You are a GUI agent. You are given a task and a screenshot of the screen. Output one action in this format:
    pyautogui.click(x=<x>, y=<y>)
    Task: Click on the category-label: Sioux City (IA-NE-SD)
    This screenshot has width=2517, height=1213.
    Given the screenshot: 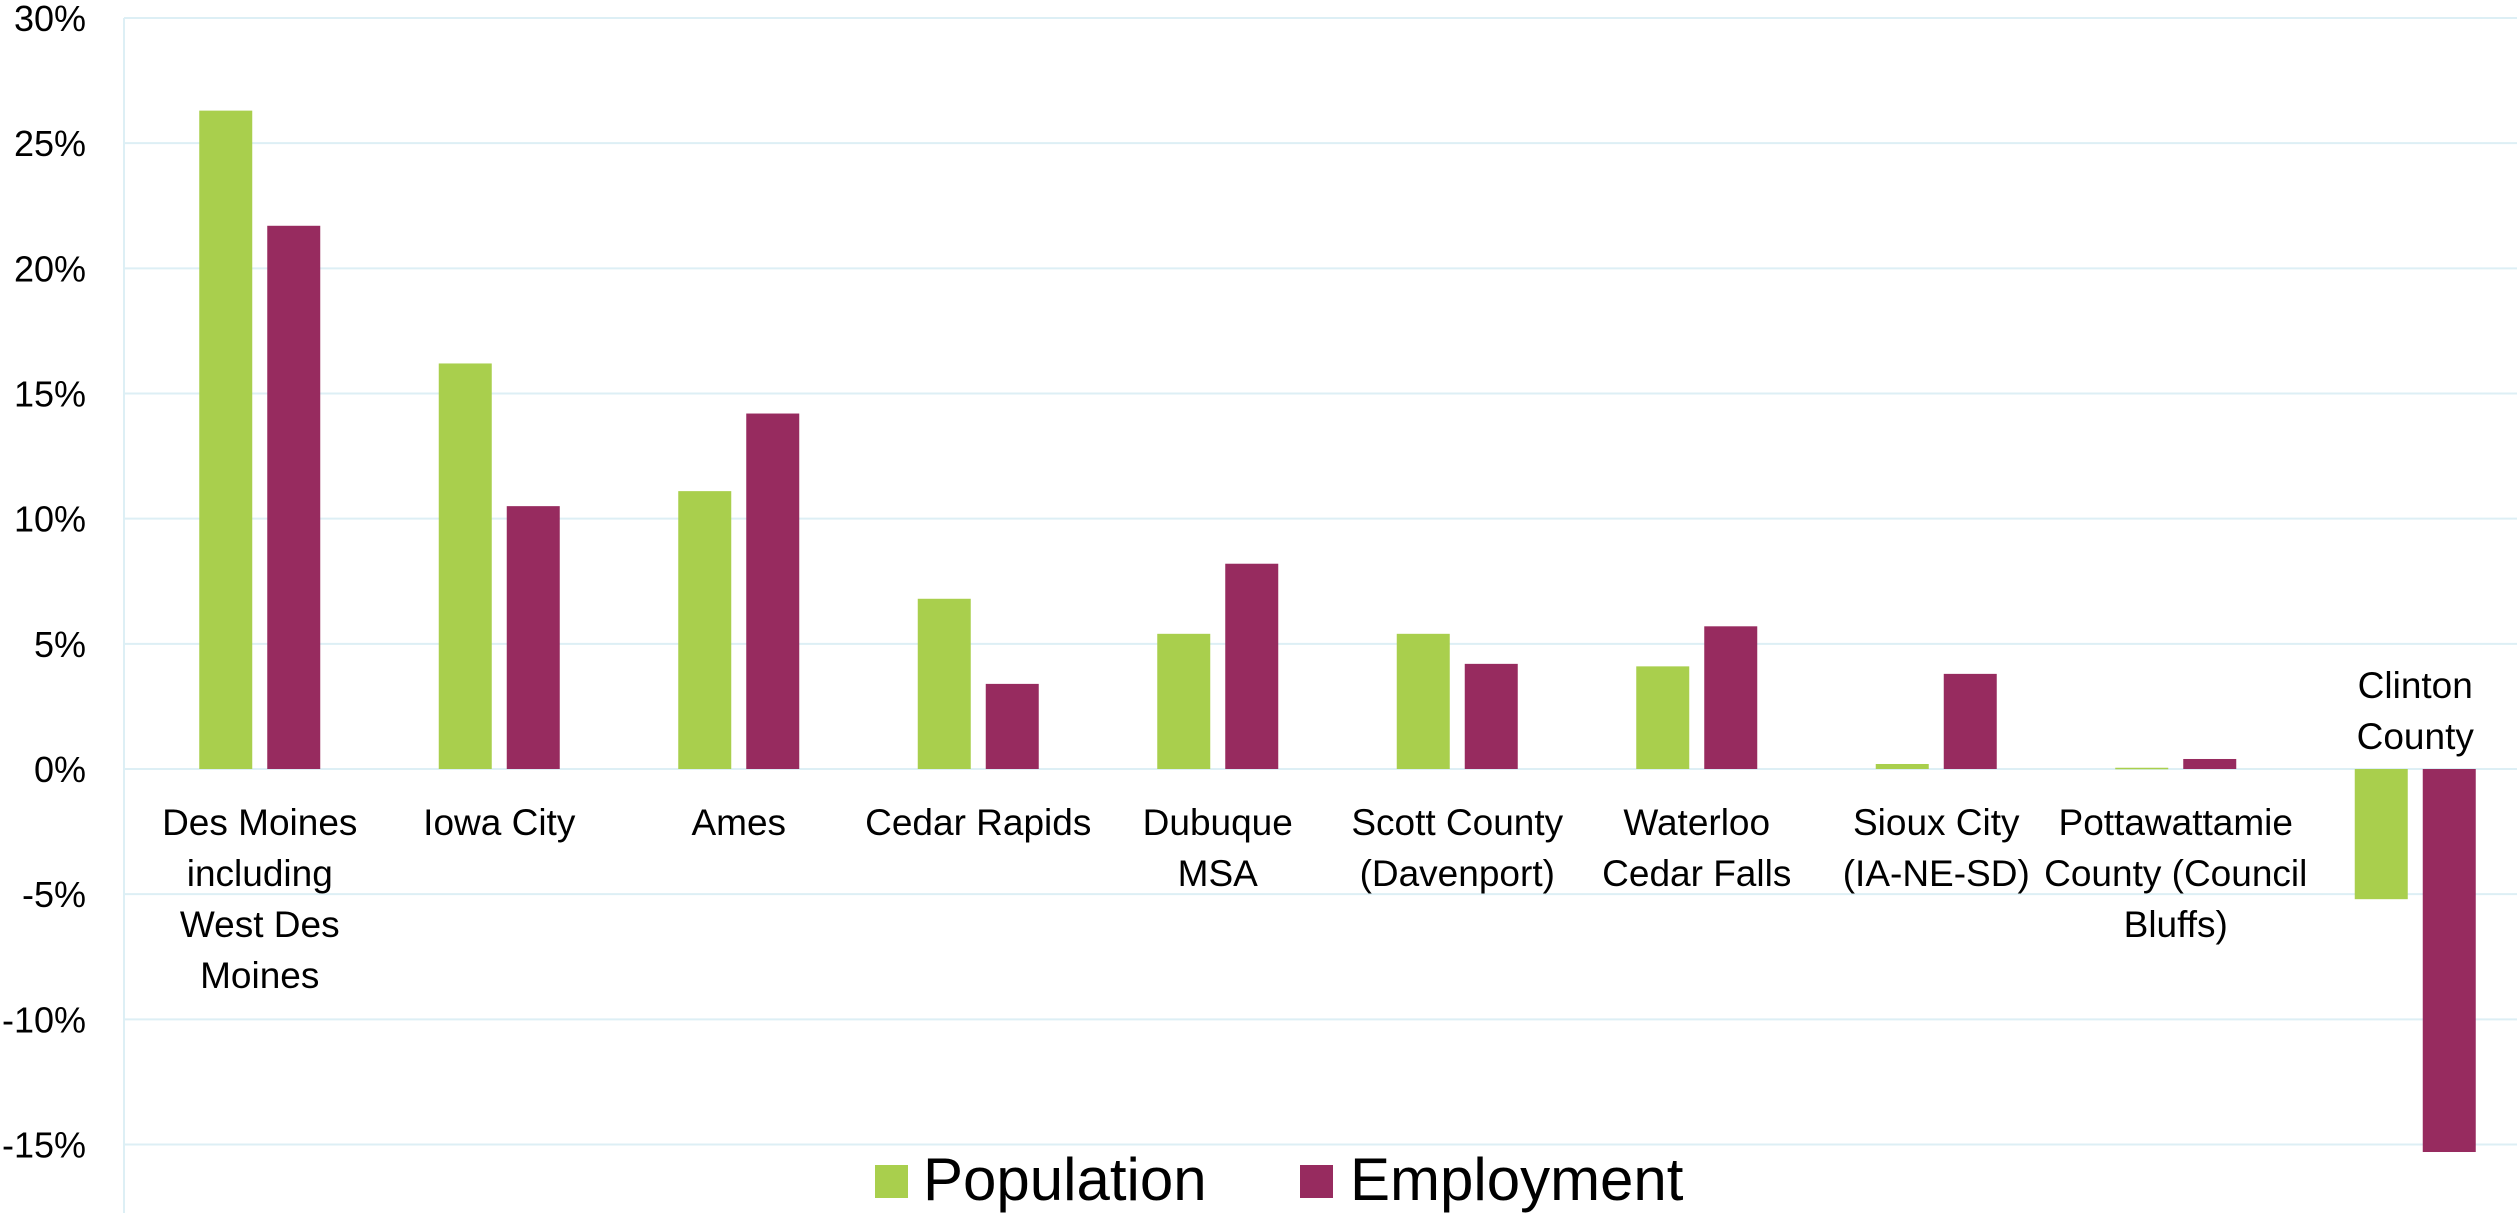 What is the action you would take?
    pyautogui.click(x=1936, y=848)
    